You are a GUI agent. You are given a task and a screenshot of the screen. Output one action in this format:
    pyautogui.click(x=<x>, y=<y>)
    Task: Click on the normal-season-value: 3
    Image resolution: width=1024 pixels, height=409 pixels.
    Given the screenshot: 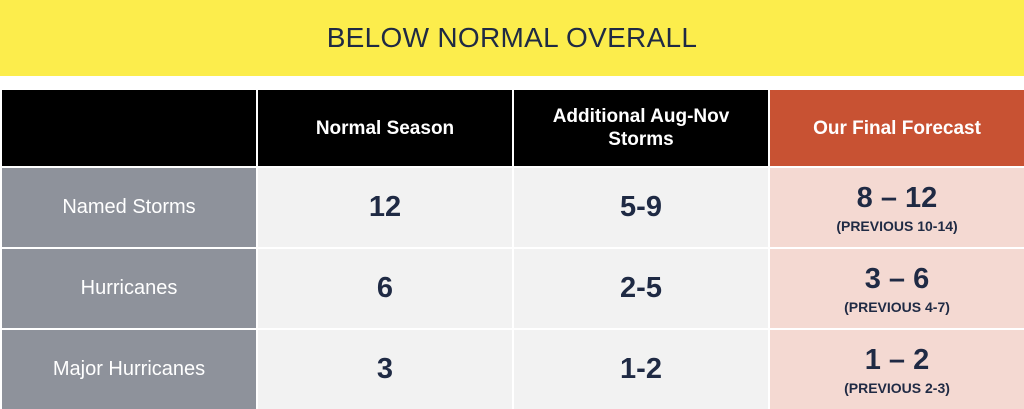 What is the action you would take?
    pyautogui.click(x=385, y=368)
    